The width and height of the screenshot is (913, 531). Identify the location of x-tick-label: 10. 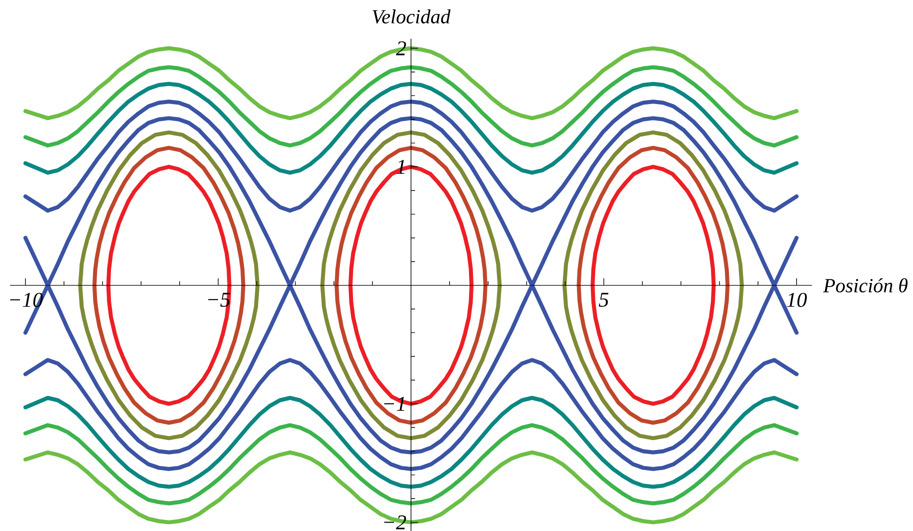
(796, 299).